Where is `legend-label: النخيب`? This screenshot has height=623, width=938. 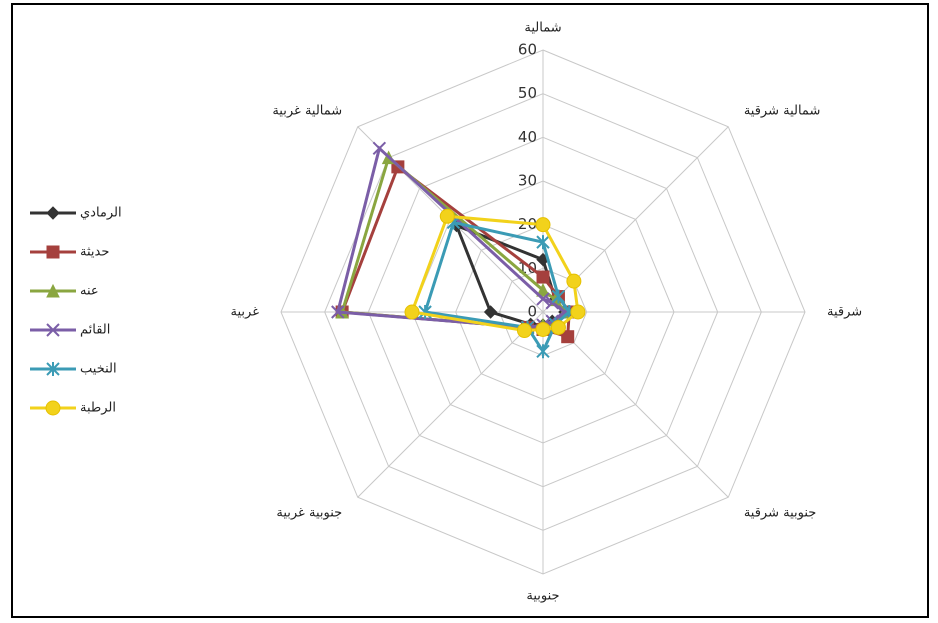
legend-label: النخيب is located at coordinates (98, 369).